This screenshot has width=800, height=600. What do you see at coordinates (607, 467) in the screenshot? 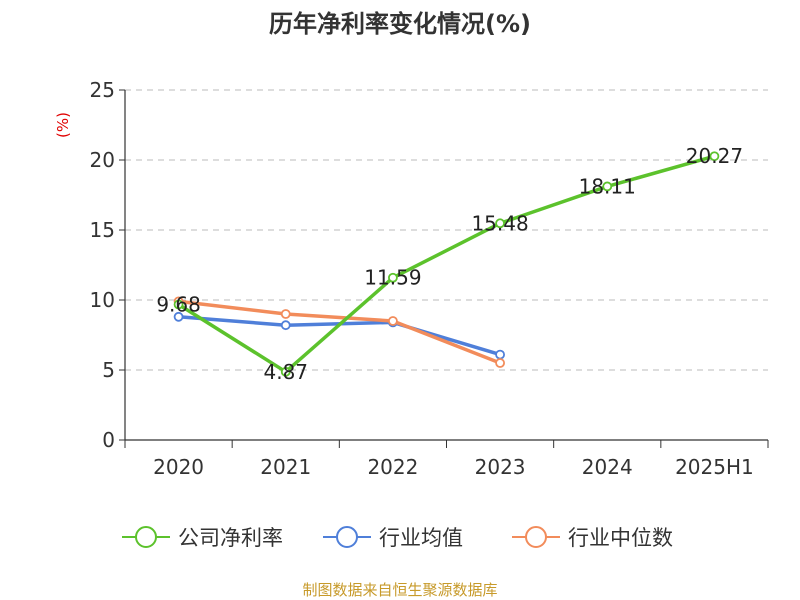
I see `x-tick-label: 2024` at bounding box center [607, 467].